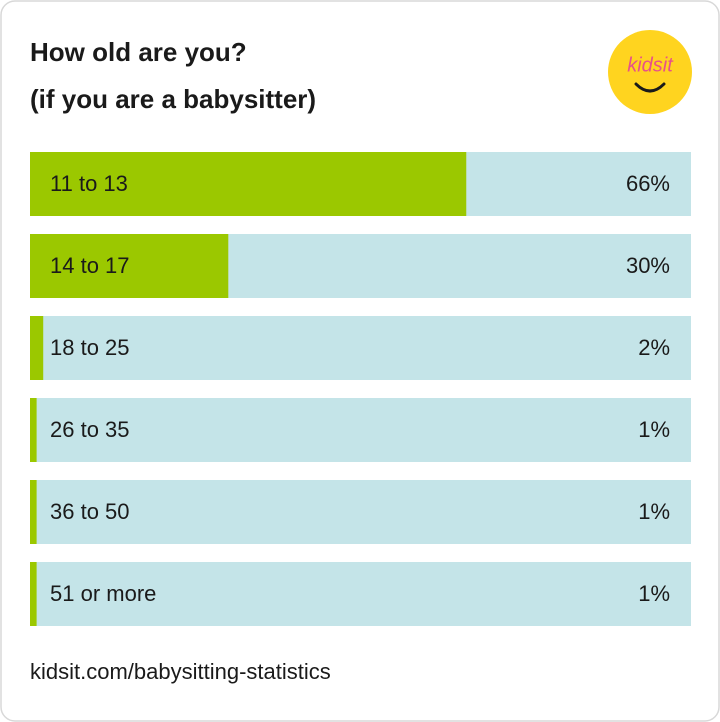 This screenshot has width=720, height=722. Describe the element at coordinates (654, 347) in the screenshot. I see `value-label: 2%` at that location.